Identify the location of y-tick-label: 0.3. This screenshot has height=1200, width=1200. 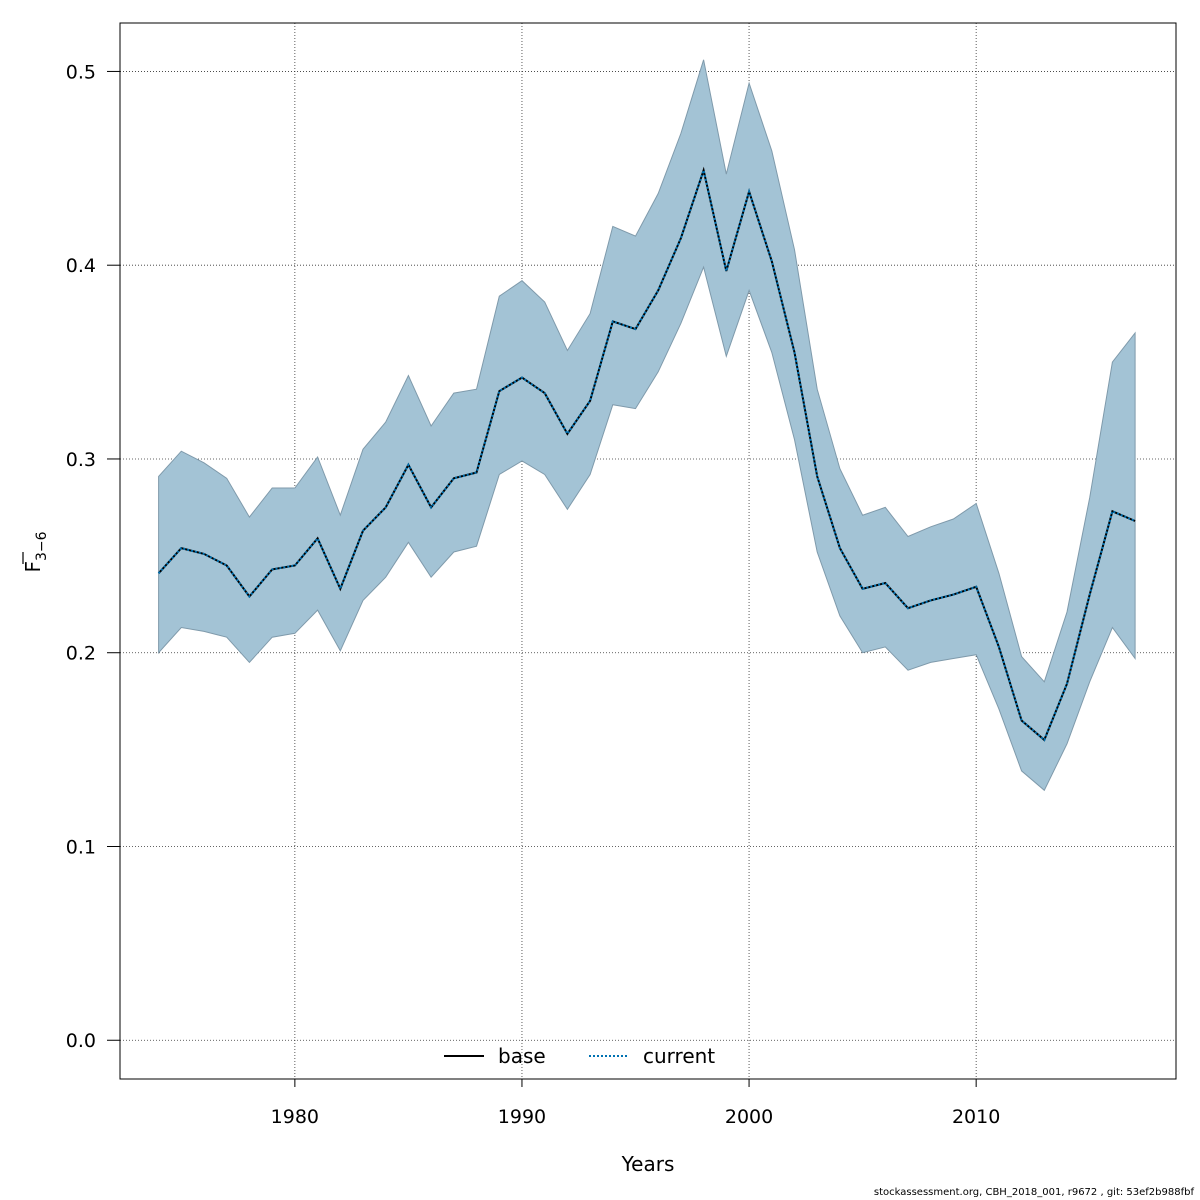
(81, 460).